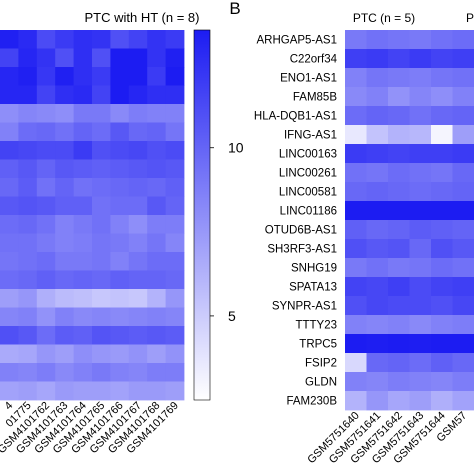 The image size is (474, 474). What do you see at coordinates (314, 269) in the screenshot?
I see `row-label-b: SNHG19` at bounding box center [314, 269].